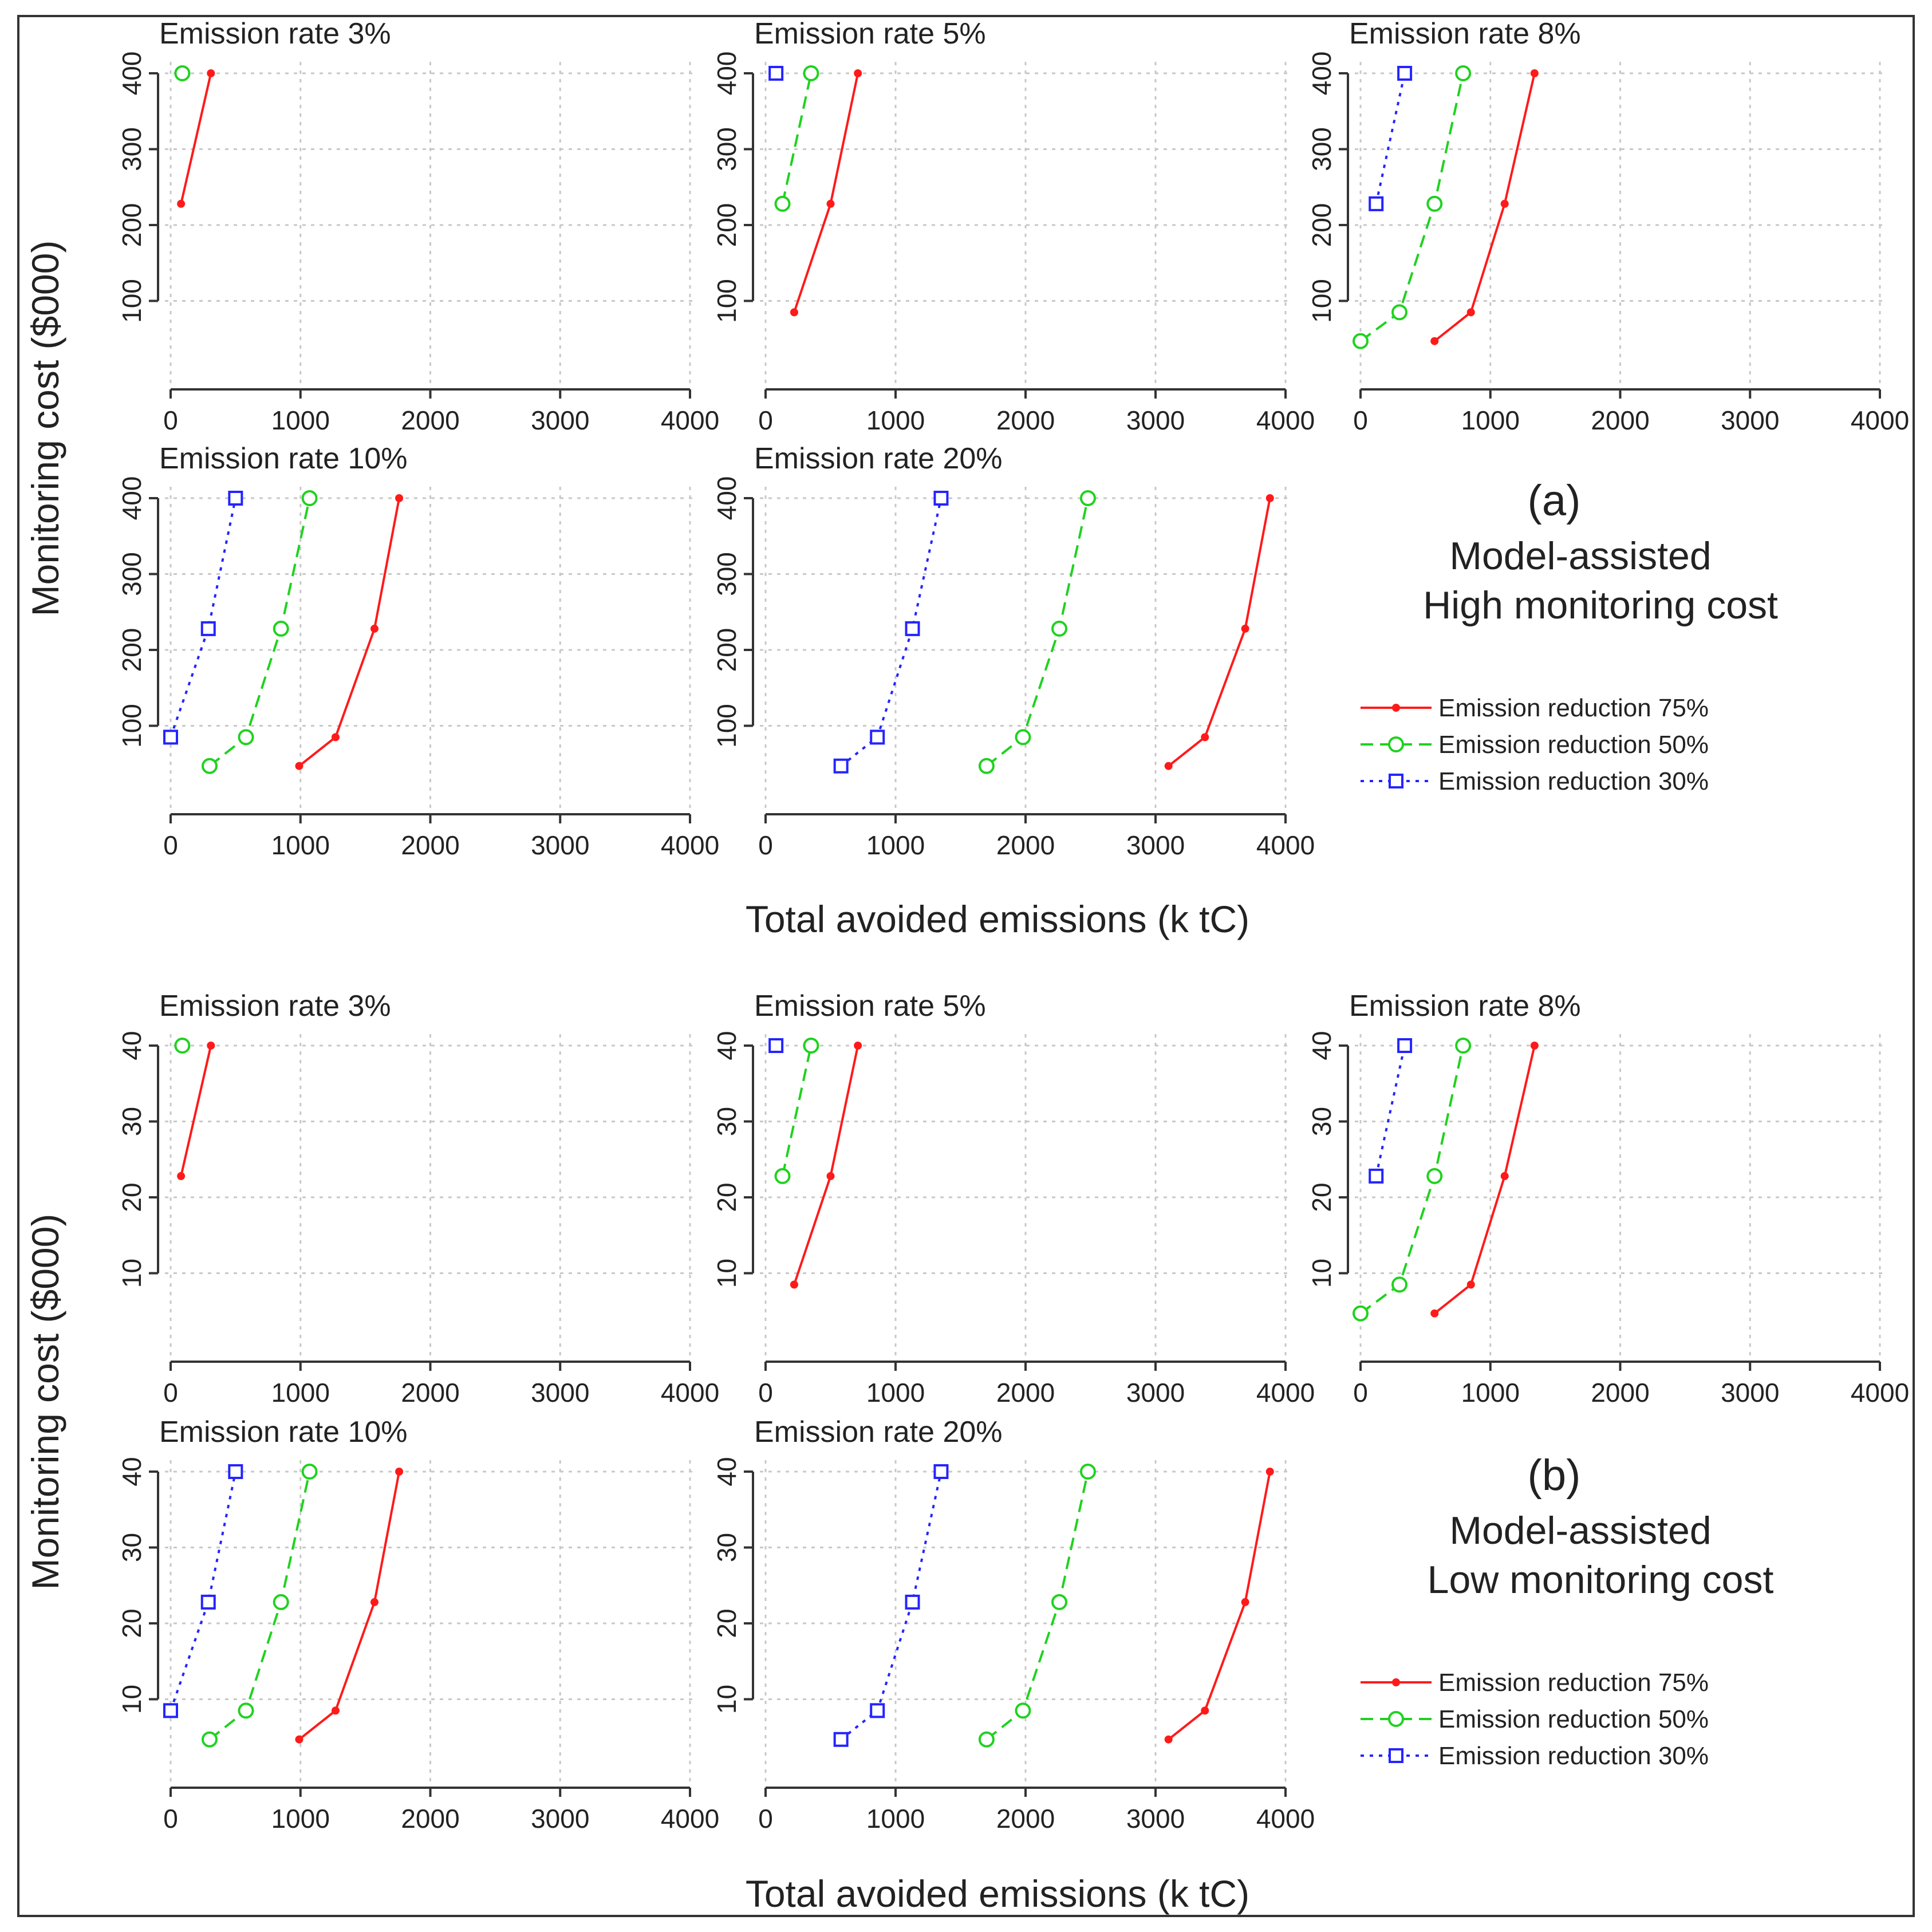 Image resolution: width=1932 pixels, height=1932 pixels. Describe the element at coordinates (870, 33) in the screenshot. I see `panel-title: Emission rate 5%` at that location.